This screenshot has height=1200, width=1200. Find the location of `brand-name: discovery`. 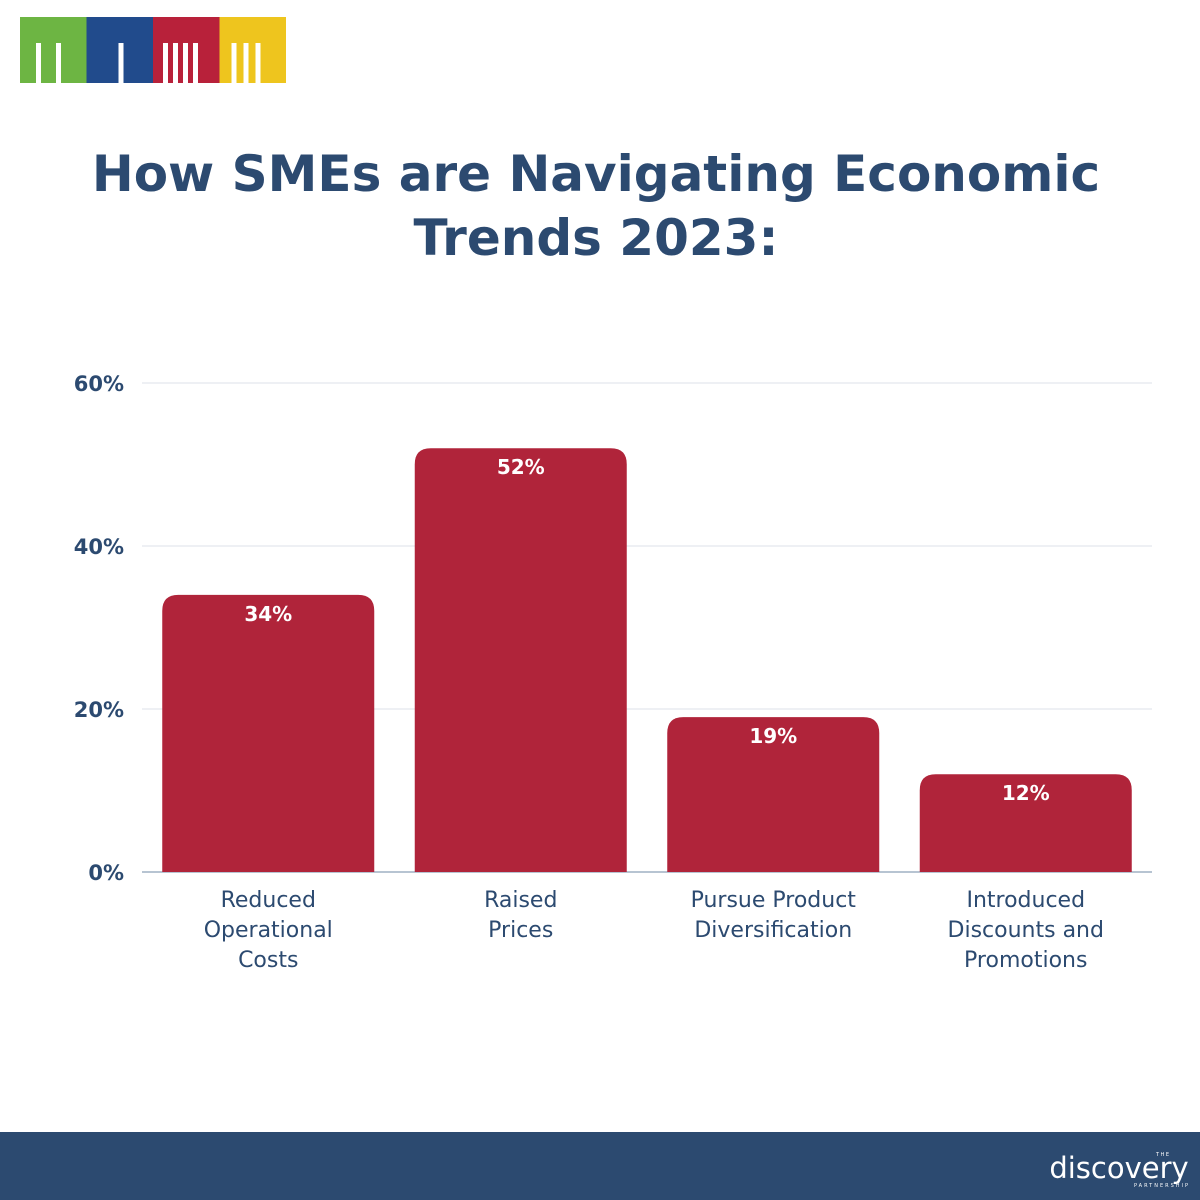

brand-name: discovery is located at coordinates (1118, 1168).